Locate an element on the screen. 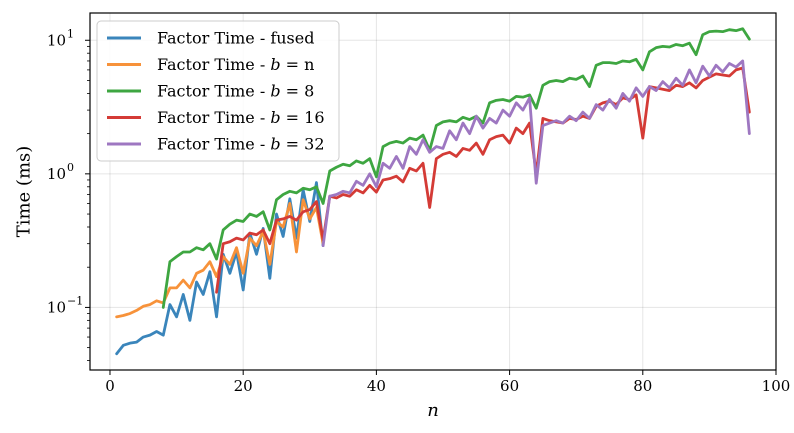  x-tick-label: 80 is located at coordinates (642, 386).